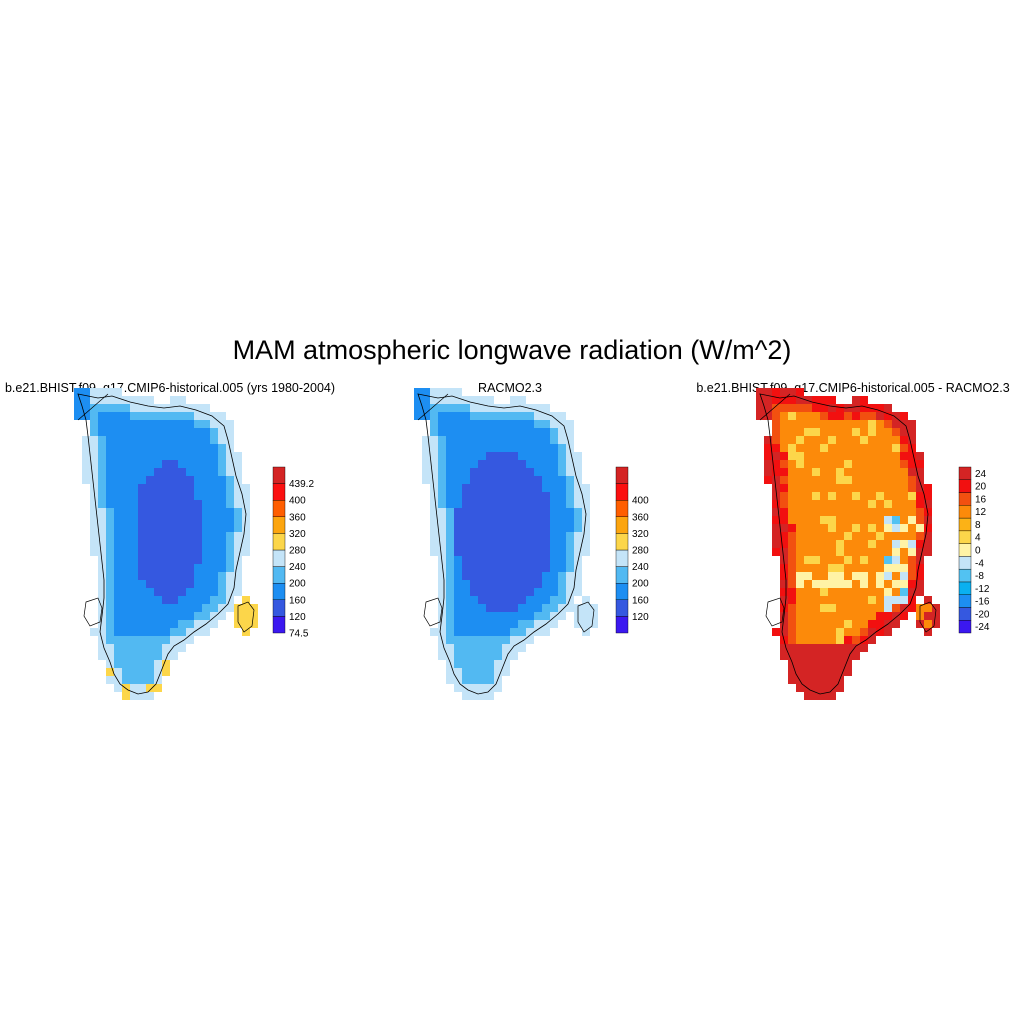 This screenshot has width=1024, height=1024. What do you see at coordinates (965, 537) in the screenshot?
I see `colorbar-swatch` at bounding box center [965, 537].